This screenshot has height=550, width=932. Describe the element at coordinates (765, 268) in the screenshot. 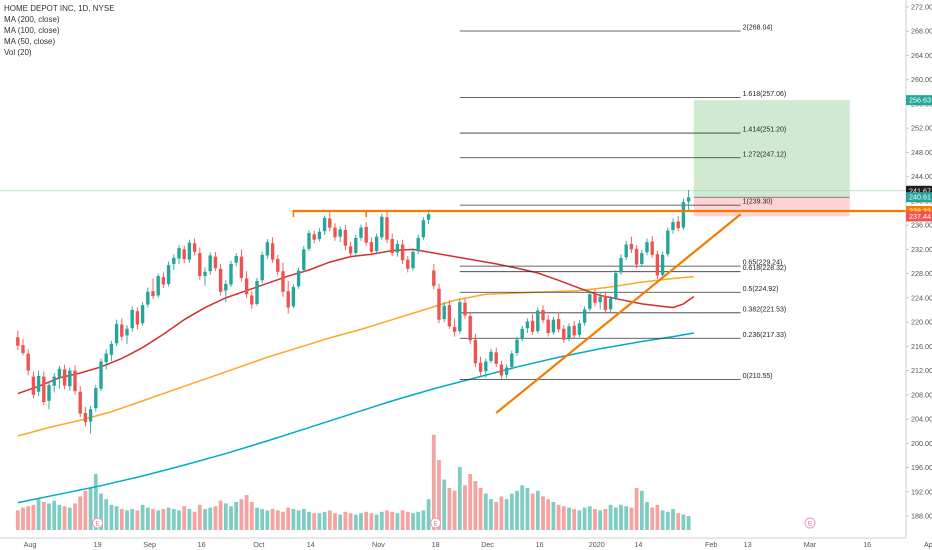

I see `fib-level-label: 0.618(228.32)` at that location.